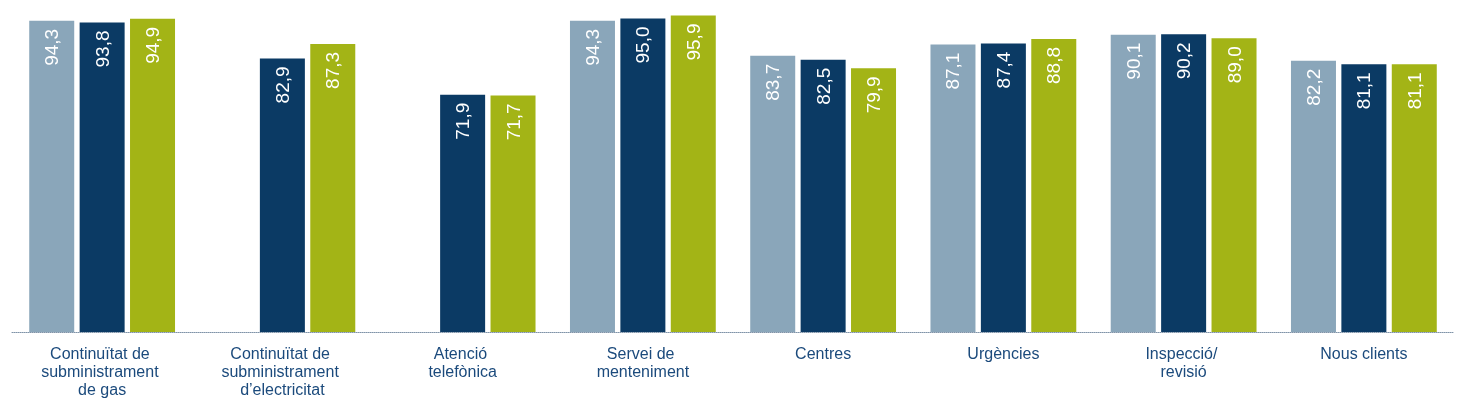 The image size is (1458, 415). What do you see at coordinates (823, 353) in the screenshot?
I see `x-tick-label: Centres` at bounding box center [823, 353].